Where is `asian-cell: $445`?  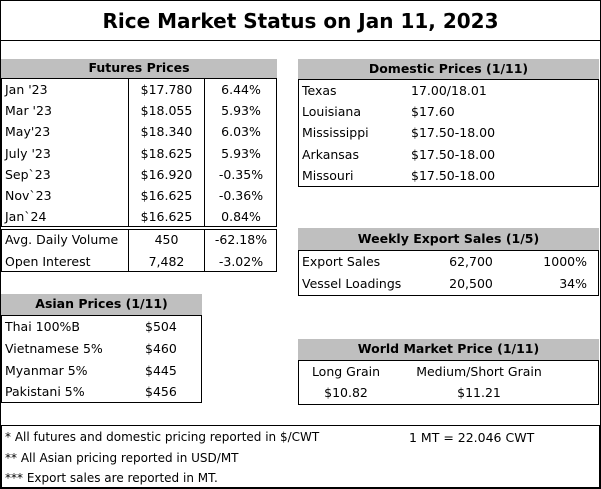
asian-cell: $445 is located at coordinates (161, 370).